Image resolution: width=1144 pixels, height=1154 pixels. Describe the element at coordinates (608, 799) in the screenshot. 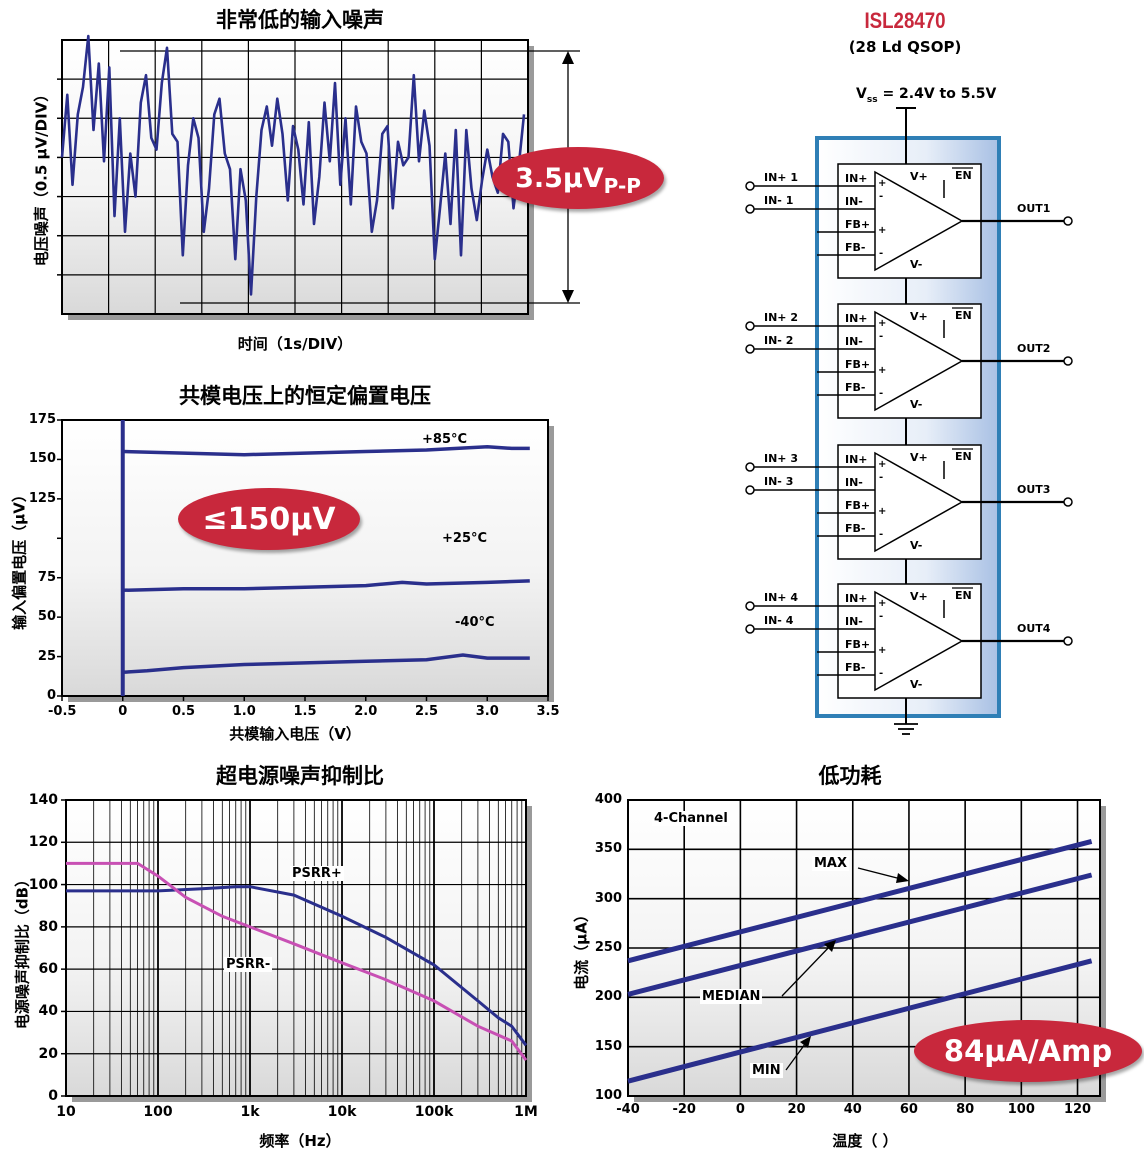

I see `current-ytick-label: 400` at that location.